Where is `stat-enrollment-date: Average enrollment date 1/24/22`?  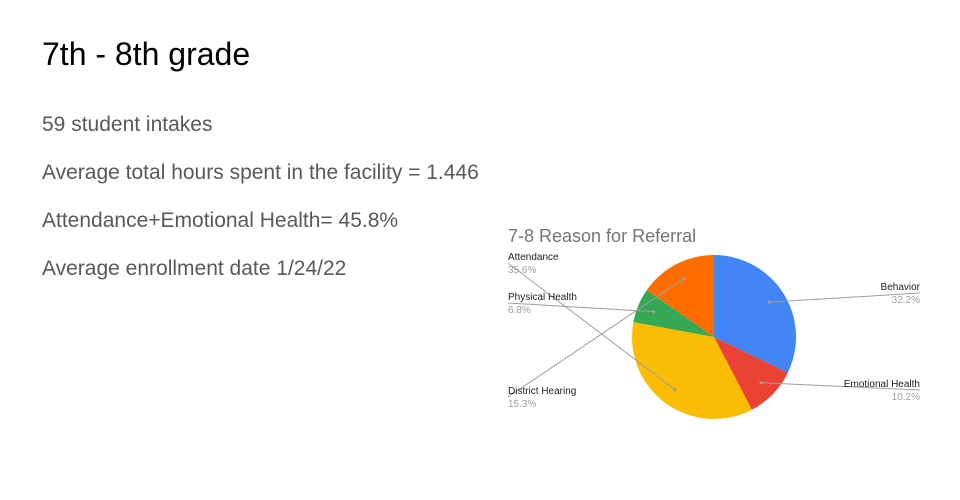
stat-enrollment-date: Average enrollment date 1/24/22 is located at coordinates (194, 268).